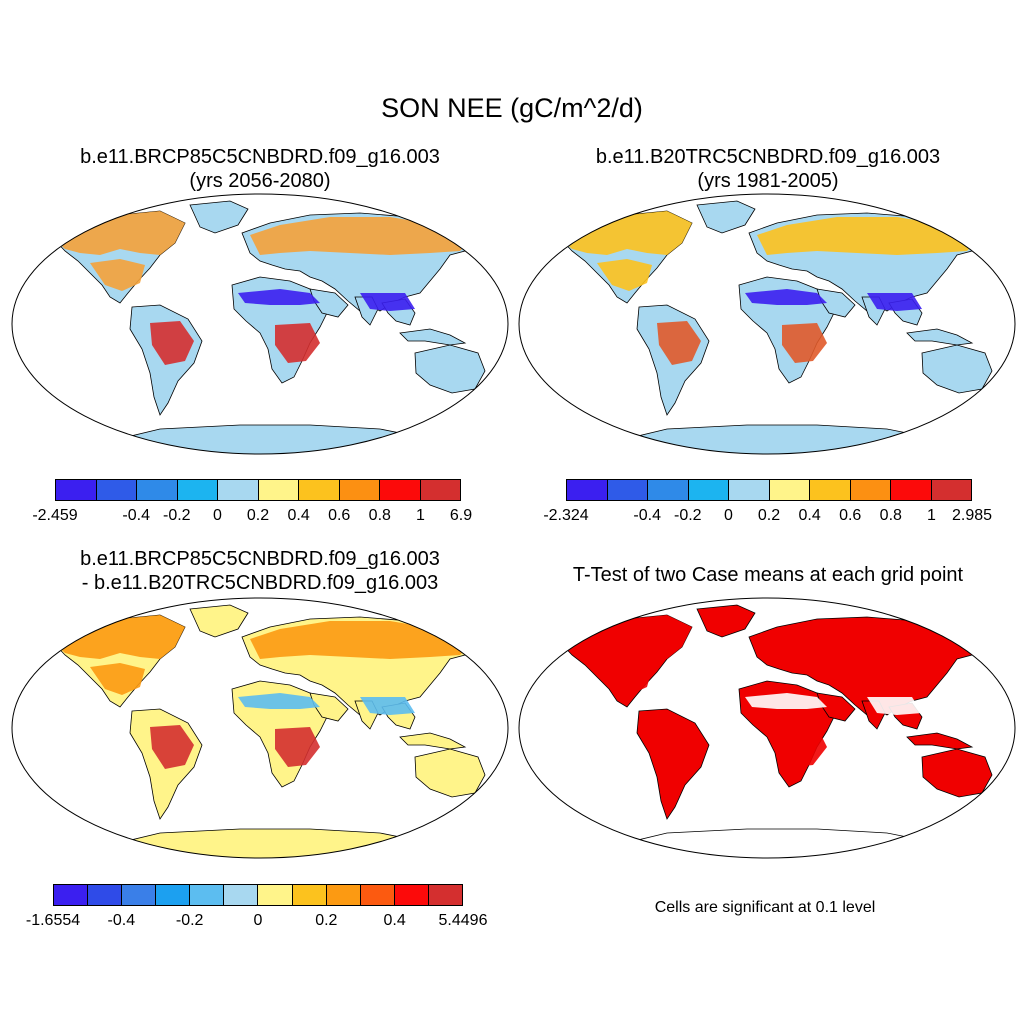 The height and width of the screenshot is (1024, 1024). What do you see at coordinates (972, 515) in the screenshot?
I see `colorbar-tick-label: 2.985` at bounding box center [972, 515].